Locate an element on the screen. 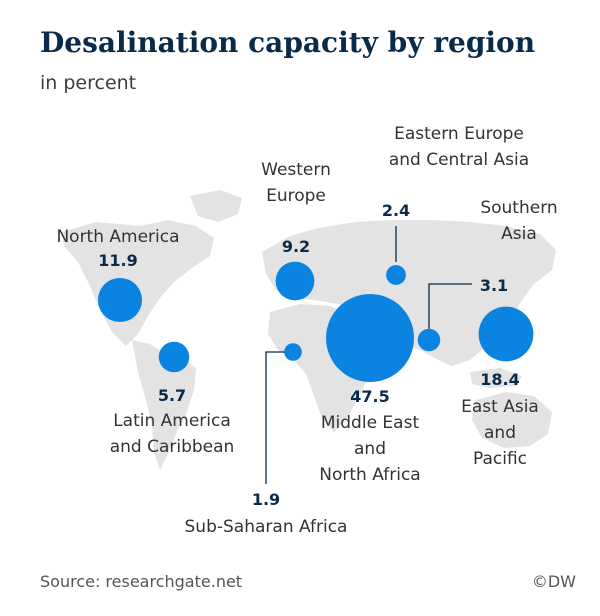  region-label-line: Eastern Europe is located at coordinates (459, 134).